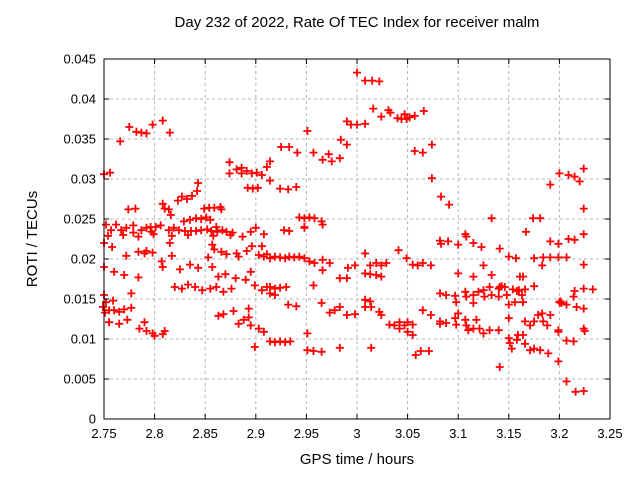  Describe the element at coordinates (103, 433) in the screenshot. I see `x-tick-label: 2.75` at that location.